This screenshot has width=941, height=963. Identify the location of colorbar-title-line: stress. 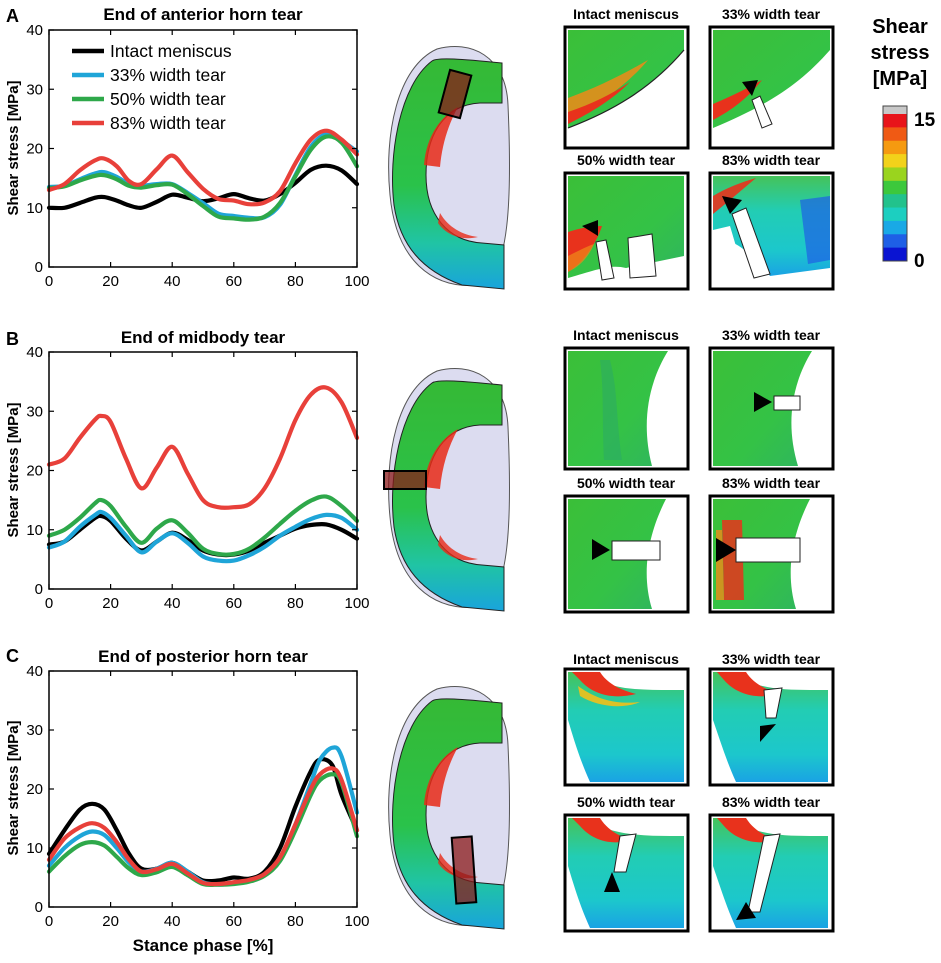
(900, 53).